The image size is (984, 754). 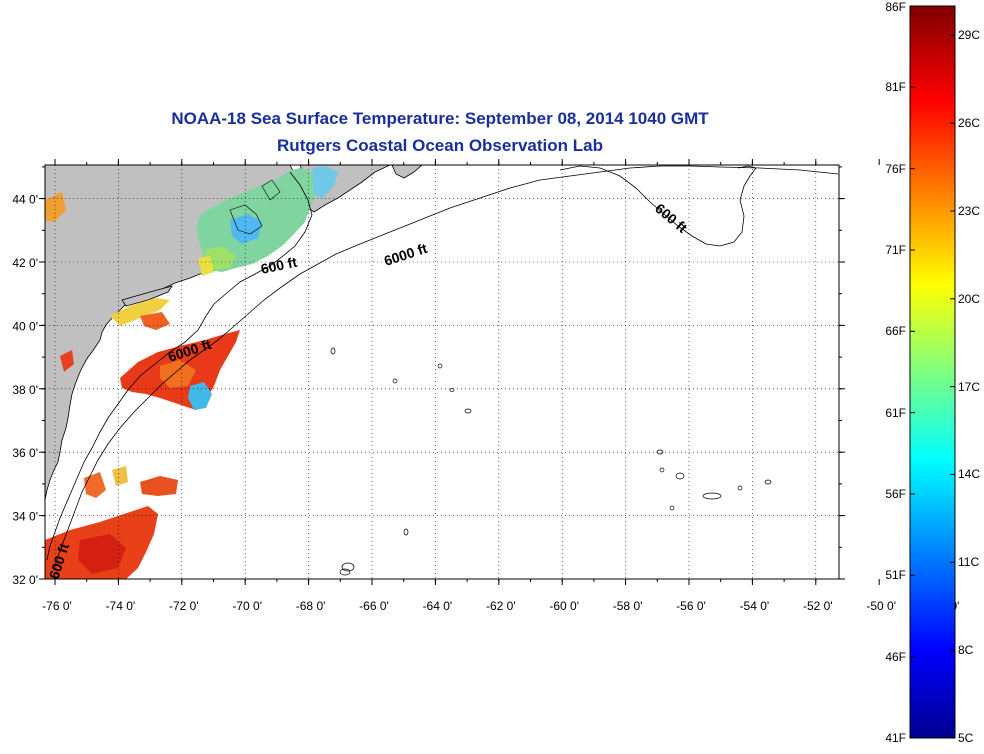 I want to click on map-subtitle: Rutgers Coastal Ocean Observation Lab, so click(x=440, y=145).